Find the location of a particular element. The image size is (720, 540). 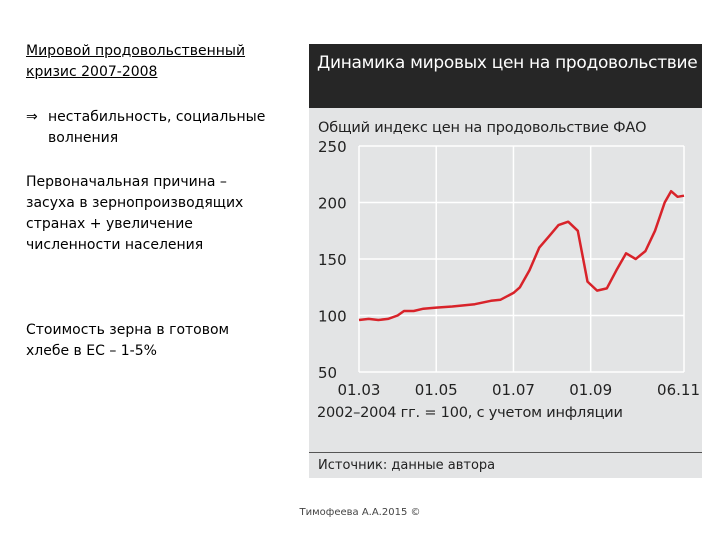

bullet-text: нестабильность, социальные волнения is located at coordinates (157, 127).